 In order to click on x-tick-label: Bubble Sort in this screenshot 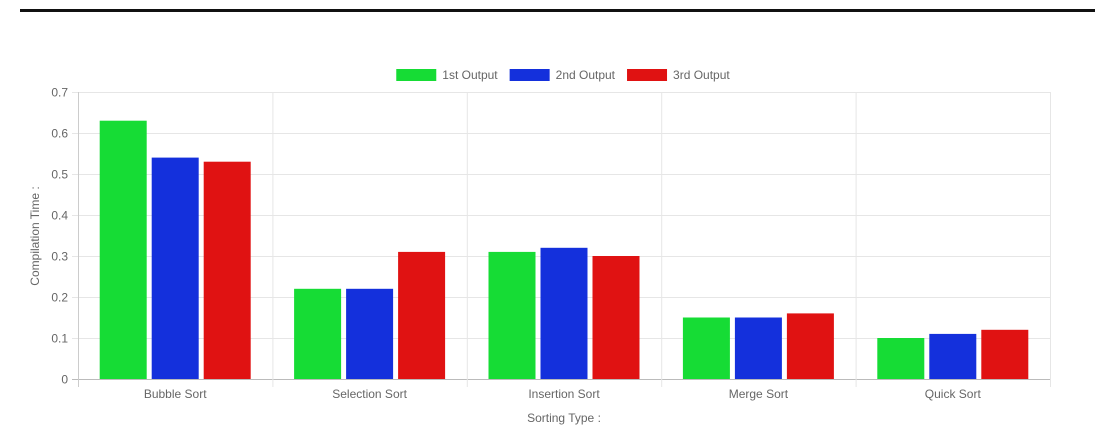, I will do `click(175, 394)`.